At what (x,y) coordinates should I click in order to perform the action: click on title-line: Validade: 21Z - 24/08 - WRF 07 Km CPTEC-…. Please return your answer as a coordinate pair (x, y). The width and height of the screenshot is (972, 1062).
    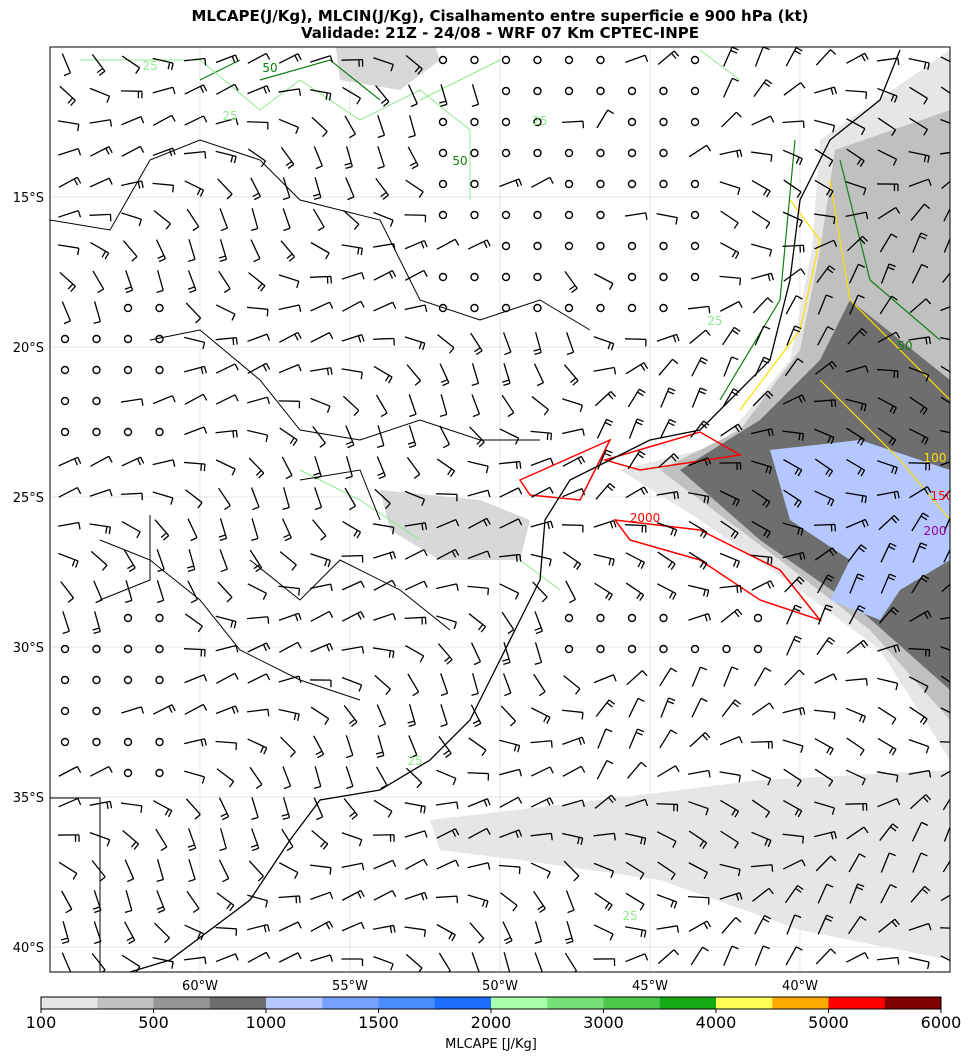
    Looking at the image, I should click on (500, 33).